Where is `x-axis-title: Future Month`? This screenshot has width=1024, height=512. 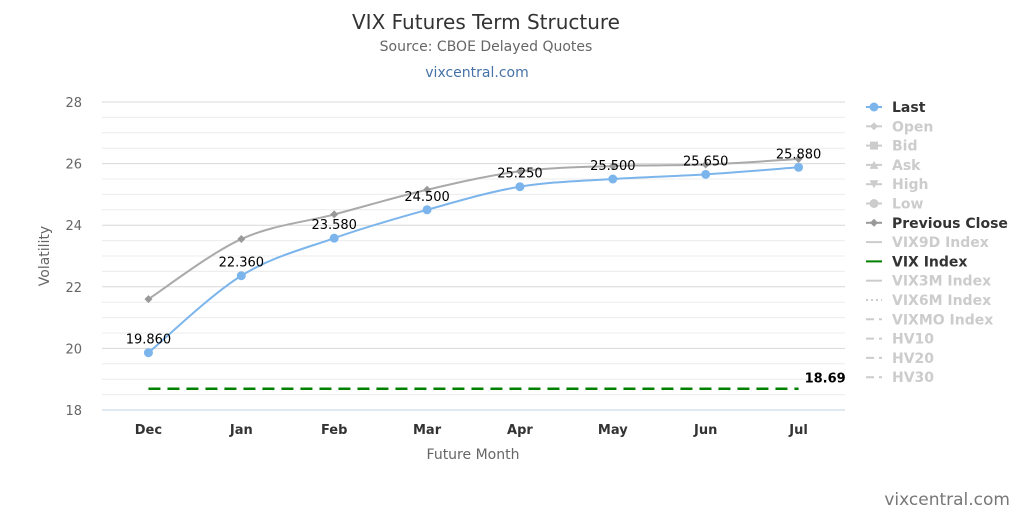
x-axis-title: Future Month is located at coordinates (473, 455).